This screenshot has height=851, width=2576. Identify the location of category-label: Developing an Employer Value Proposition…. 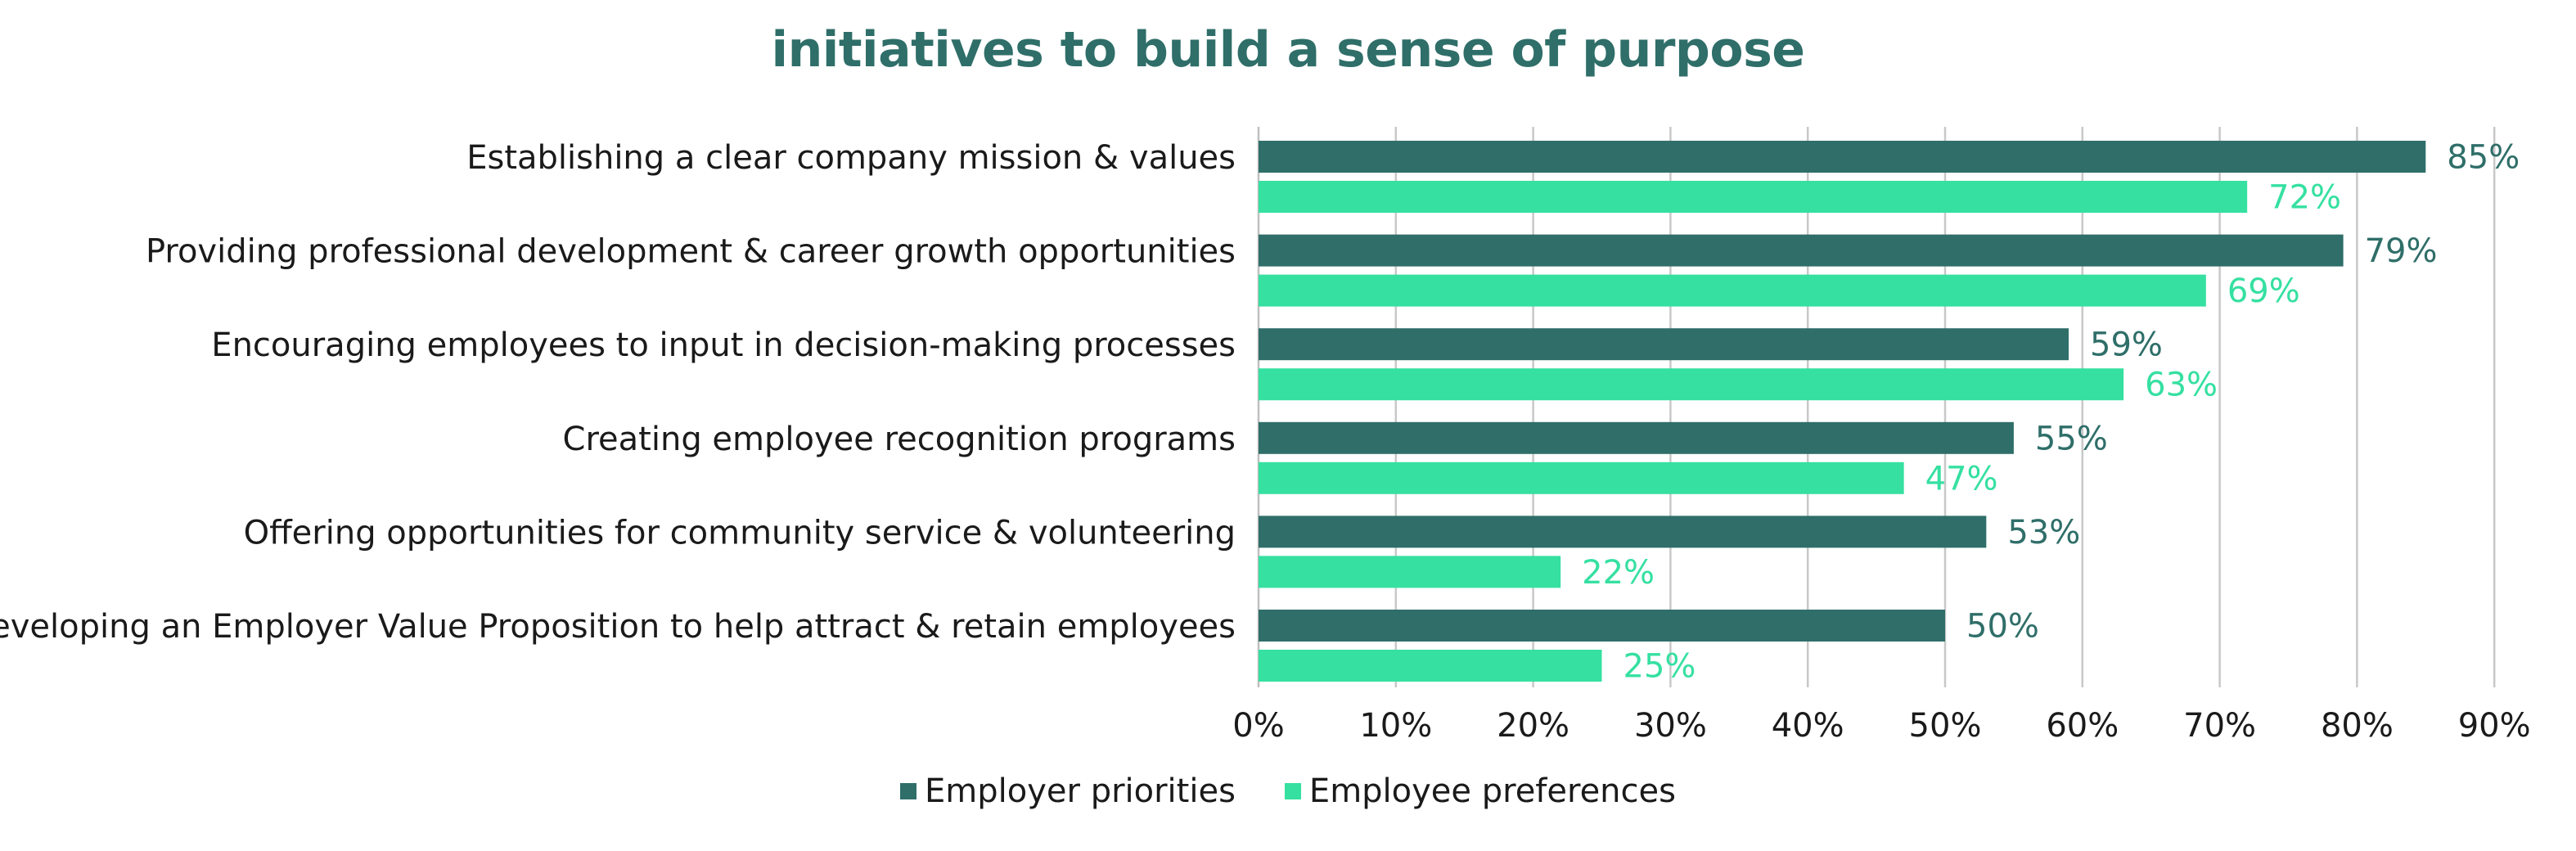
(618, 627).